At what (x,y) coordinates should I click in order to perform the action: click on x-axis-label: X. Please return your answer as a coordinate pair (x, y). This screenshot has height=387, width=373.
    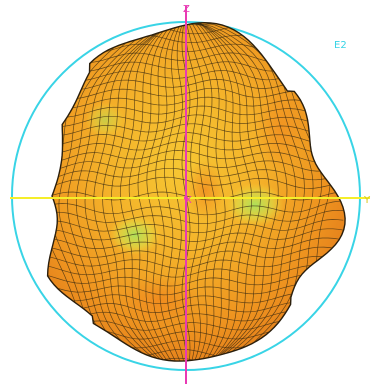
    Looking at the image, I should click on (188, 200).